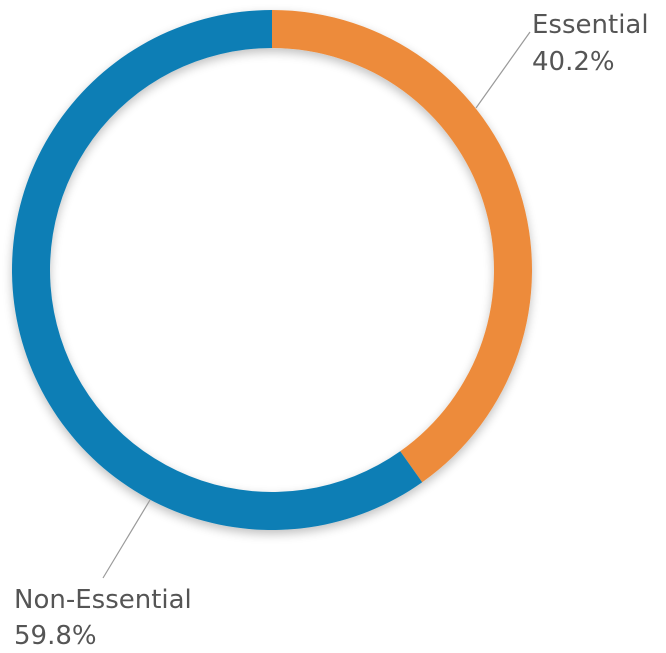 The image size is (666, 653). Describe the element at coordinates (590, 25) in the screenshot. I see `slice-label-essential: Essential` at that location.